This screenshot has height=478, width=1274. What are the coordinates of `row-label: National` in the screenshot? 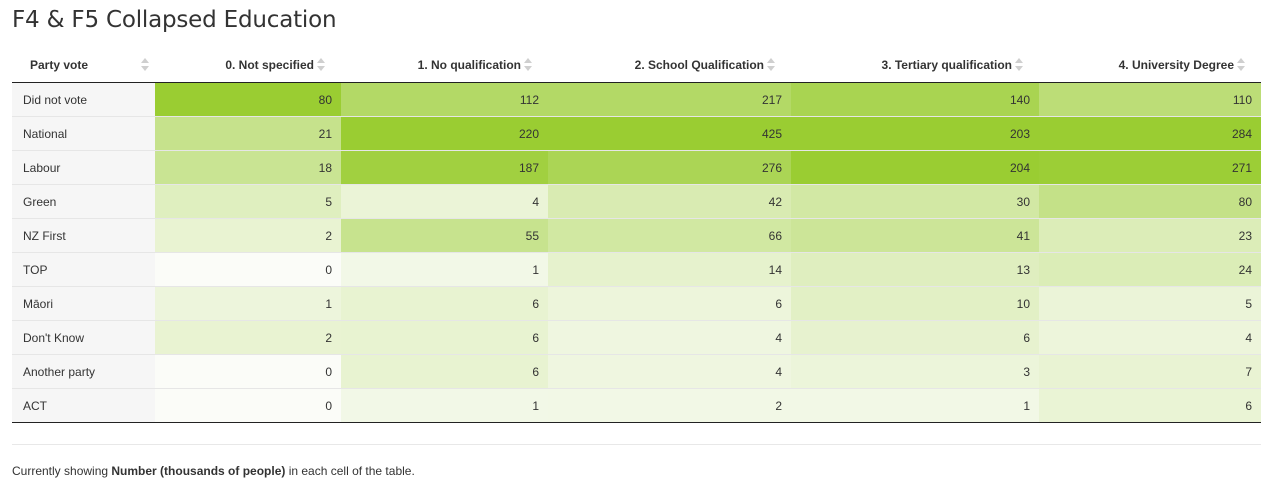 It's located at (83, 133).